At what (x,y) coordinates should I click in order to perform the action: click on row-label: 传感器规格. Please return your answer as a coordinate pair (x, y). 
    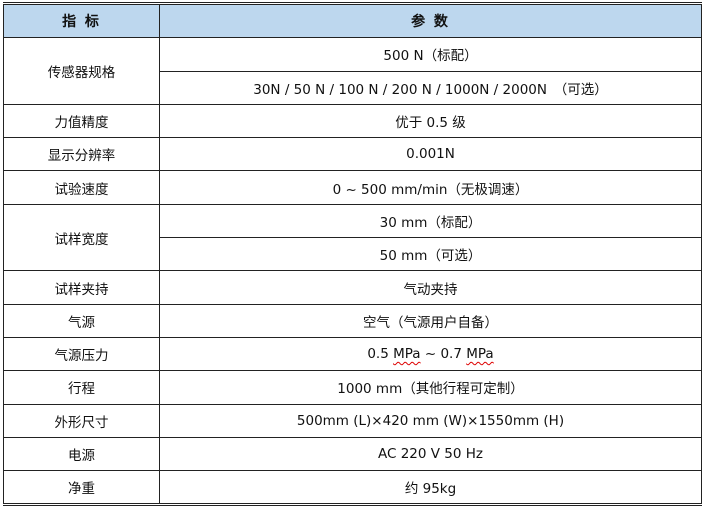
    Looking at the image, I should click on (81, 71).